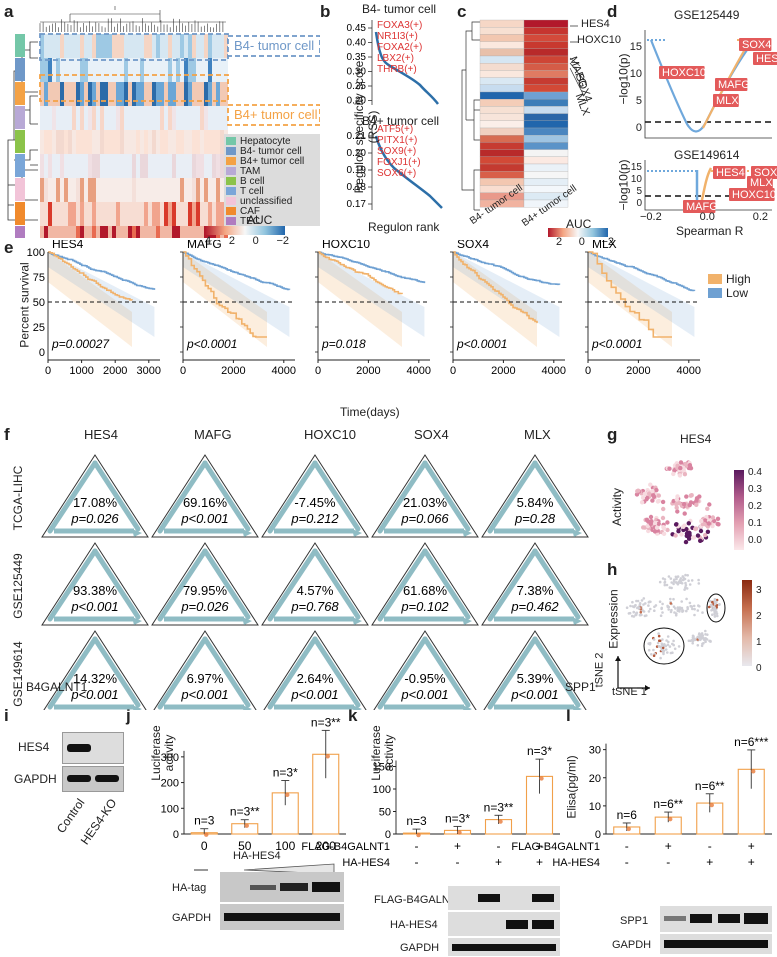 The height and width of the screenshot is (957, 777). What do you see at coordinates (252, 191) in the screenshot?
I see `legend-label: T cell` at bounding box center [252, 191].